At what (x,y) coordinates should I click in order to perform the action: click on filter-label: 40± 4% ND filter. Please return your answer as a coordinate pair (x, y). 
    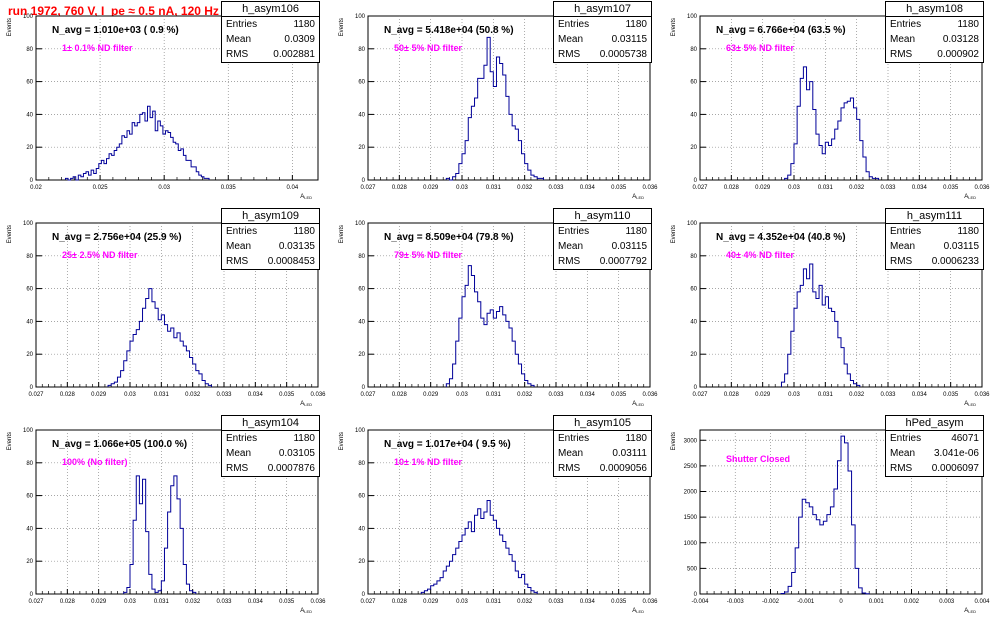
    Looking at the image, I should click on (760, 255).